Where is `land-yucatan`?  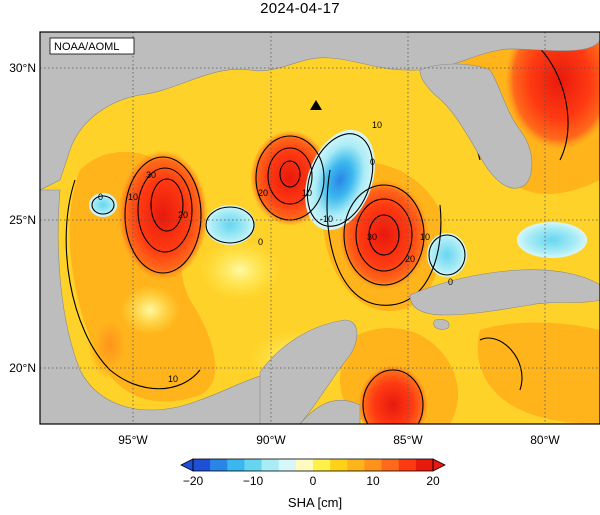
land-yucatan is located at coordinates (308, 371).